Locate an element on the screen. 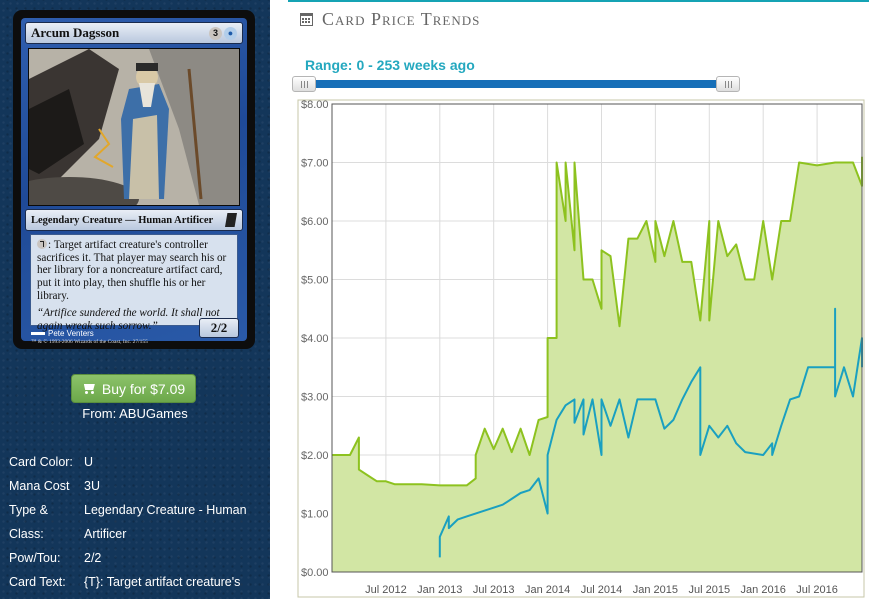 The width and height of the screenshot is (869, 599). x-tick-label: Jan 2016 is located at coordinates (763, 590).